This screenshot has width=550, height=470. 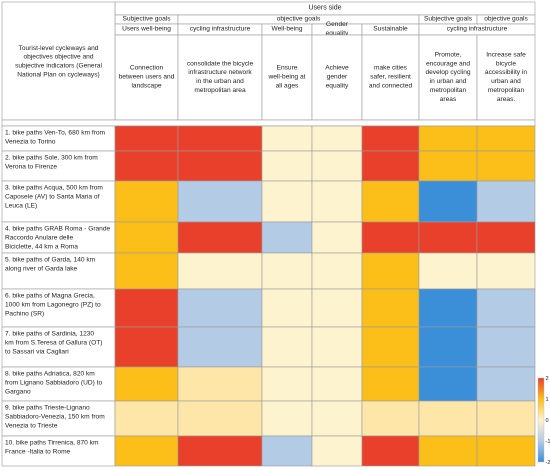 What do you see at coordinates (541, 420) in the screenshot?
I see `colorbar` at bounding box center [541, 420].